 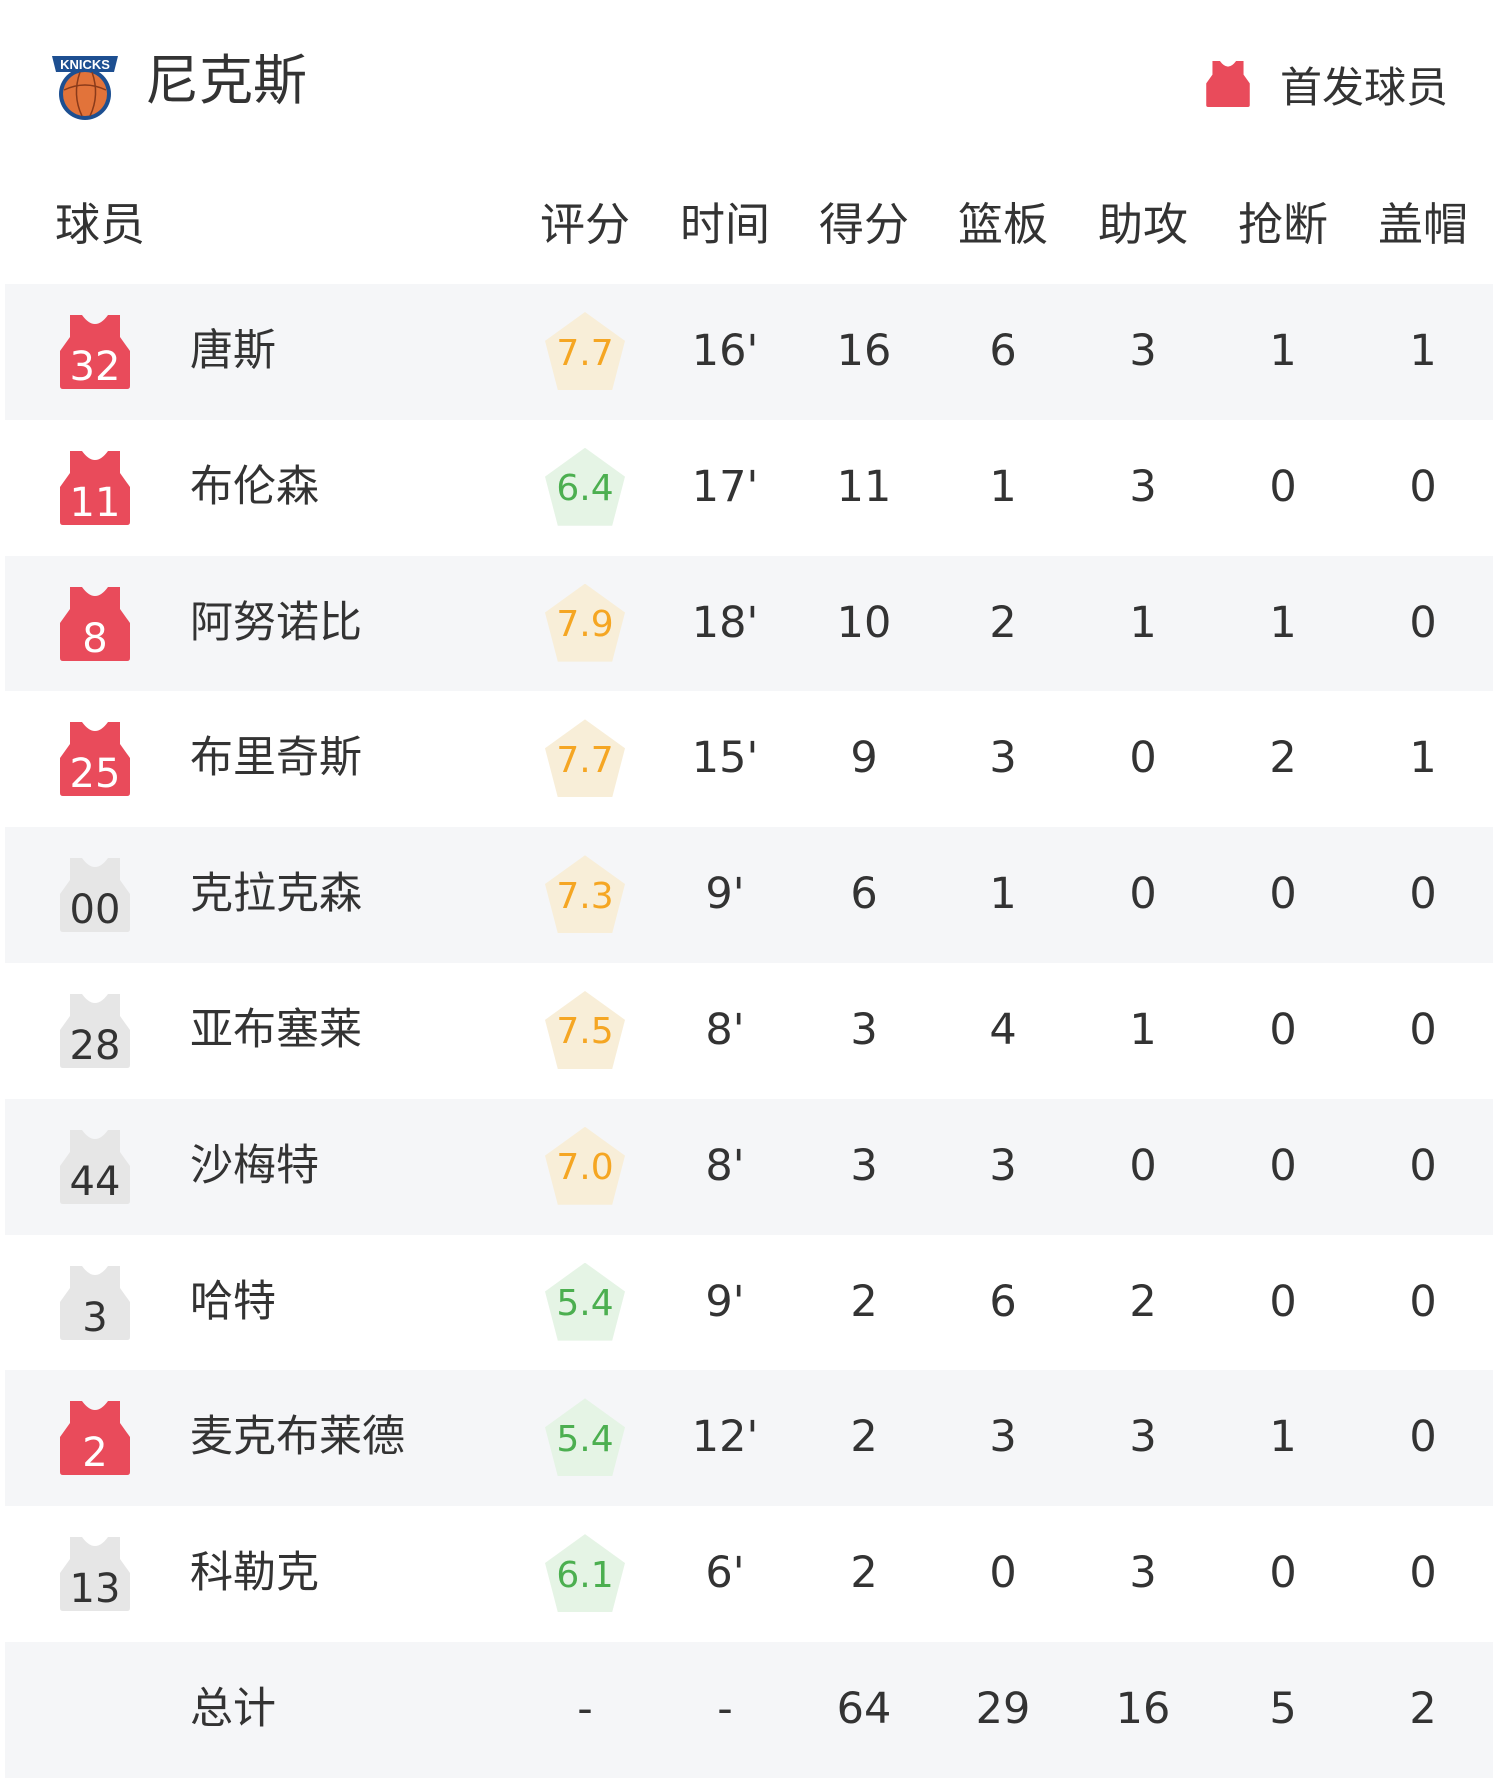 I want to click on jersey-number-badge: 8, so click(x=95, y=623).